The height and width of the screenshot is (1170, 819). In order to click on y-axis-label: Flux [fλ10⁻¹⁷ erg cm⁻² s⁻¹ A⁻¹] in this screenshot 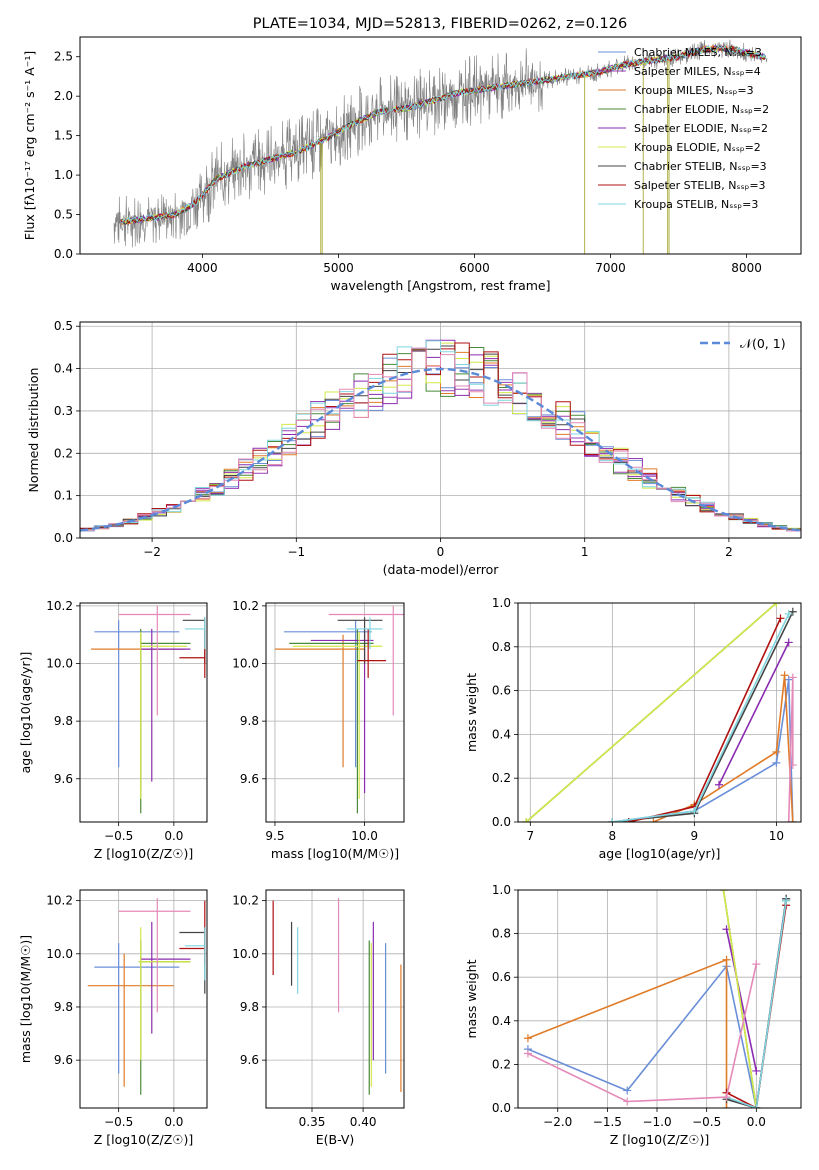, I will do `click(29, 145)`.